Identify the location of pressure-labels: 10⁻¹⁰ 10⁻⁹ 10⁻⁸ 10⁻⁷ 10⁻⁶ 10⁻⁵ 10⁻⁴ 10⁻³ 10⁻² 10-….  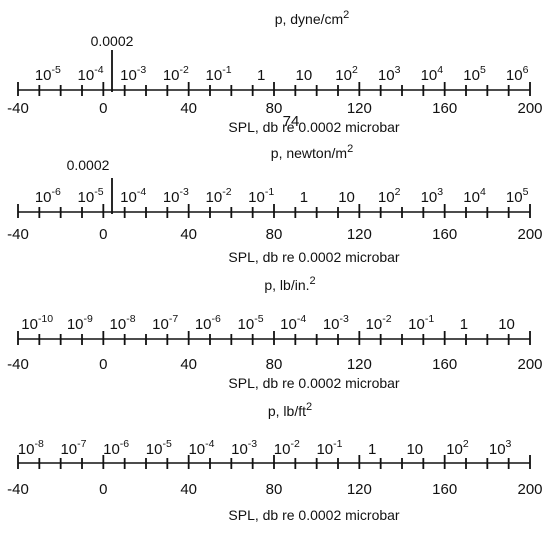
(268, 323).